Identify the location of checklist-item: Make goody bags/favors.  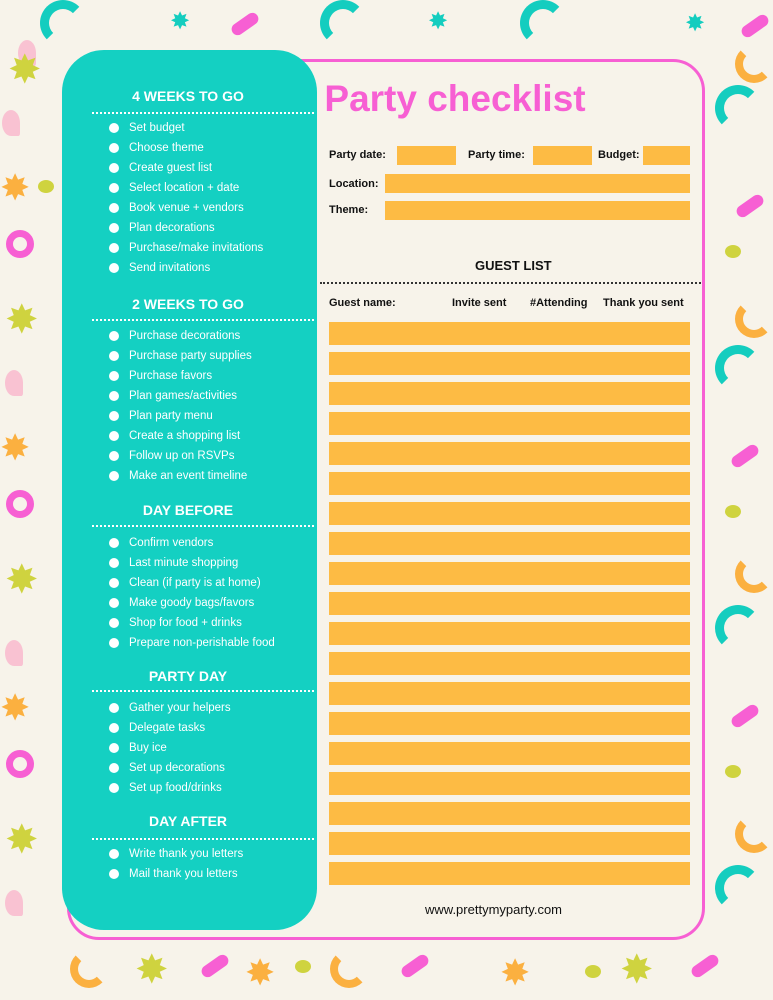
(181, 603).